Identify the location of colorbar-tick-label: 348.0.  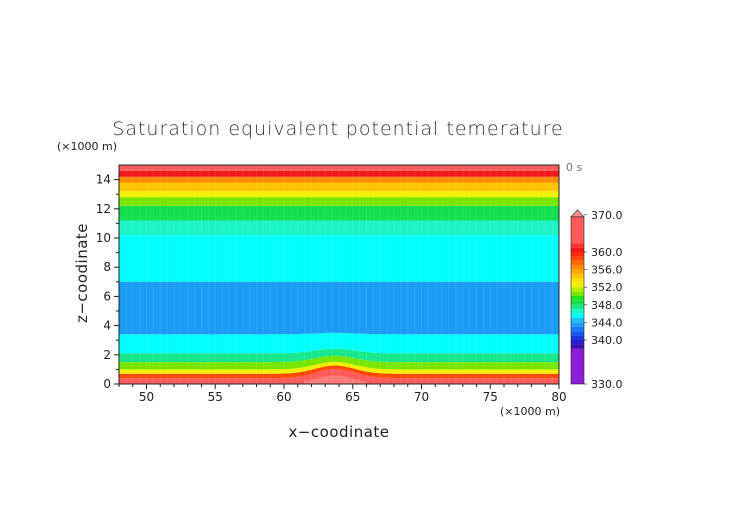
(607, 305).